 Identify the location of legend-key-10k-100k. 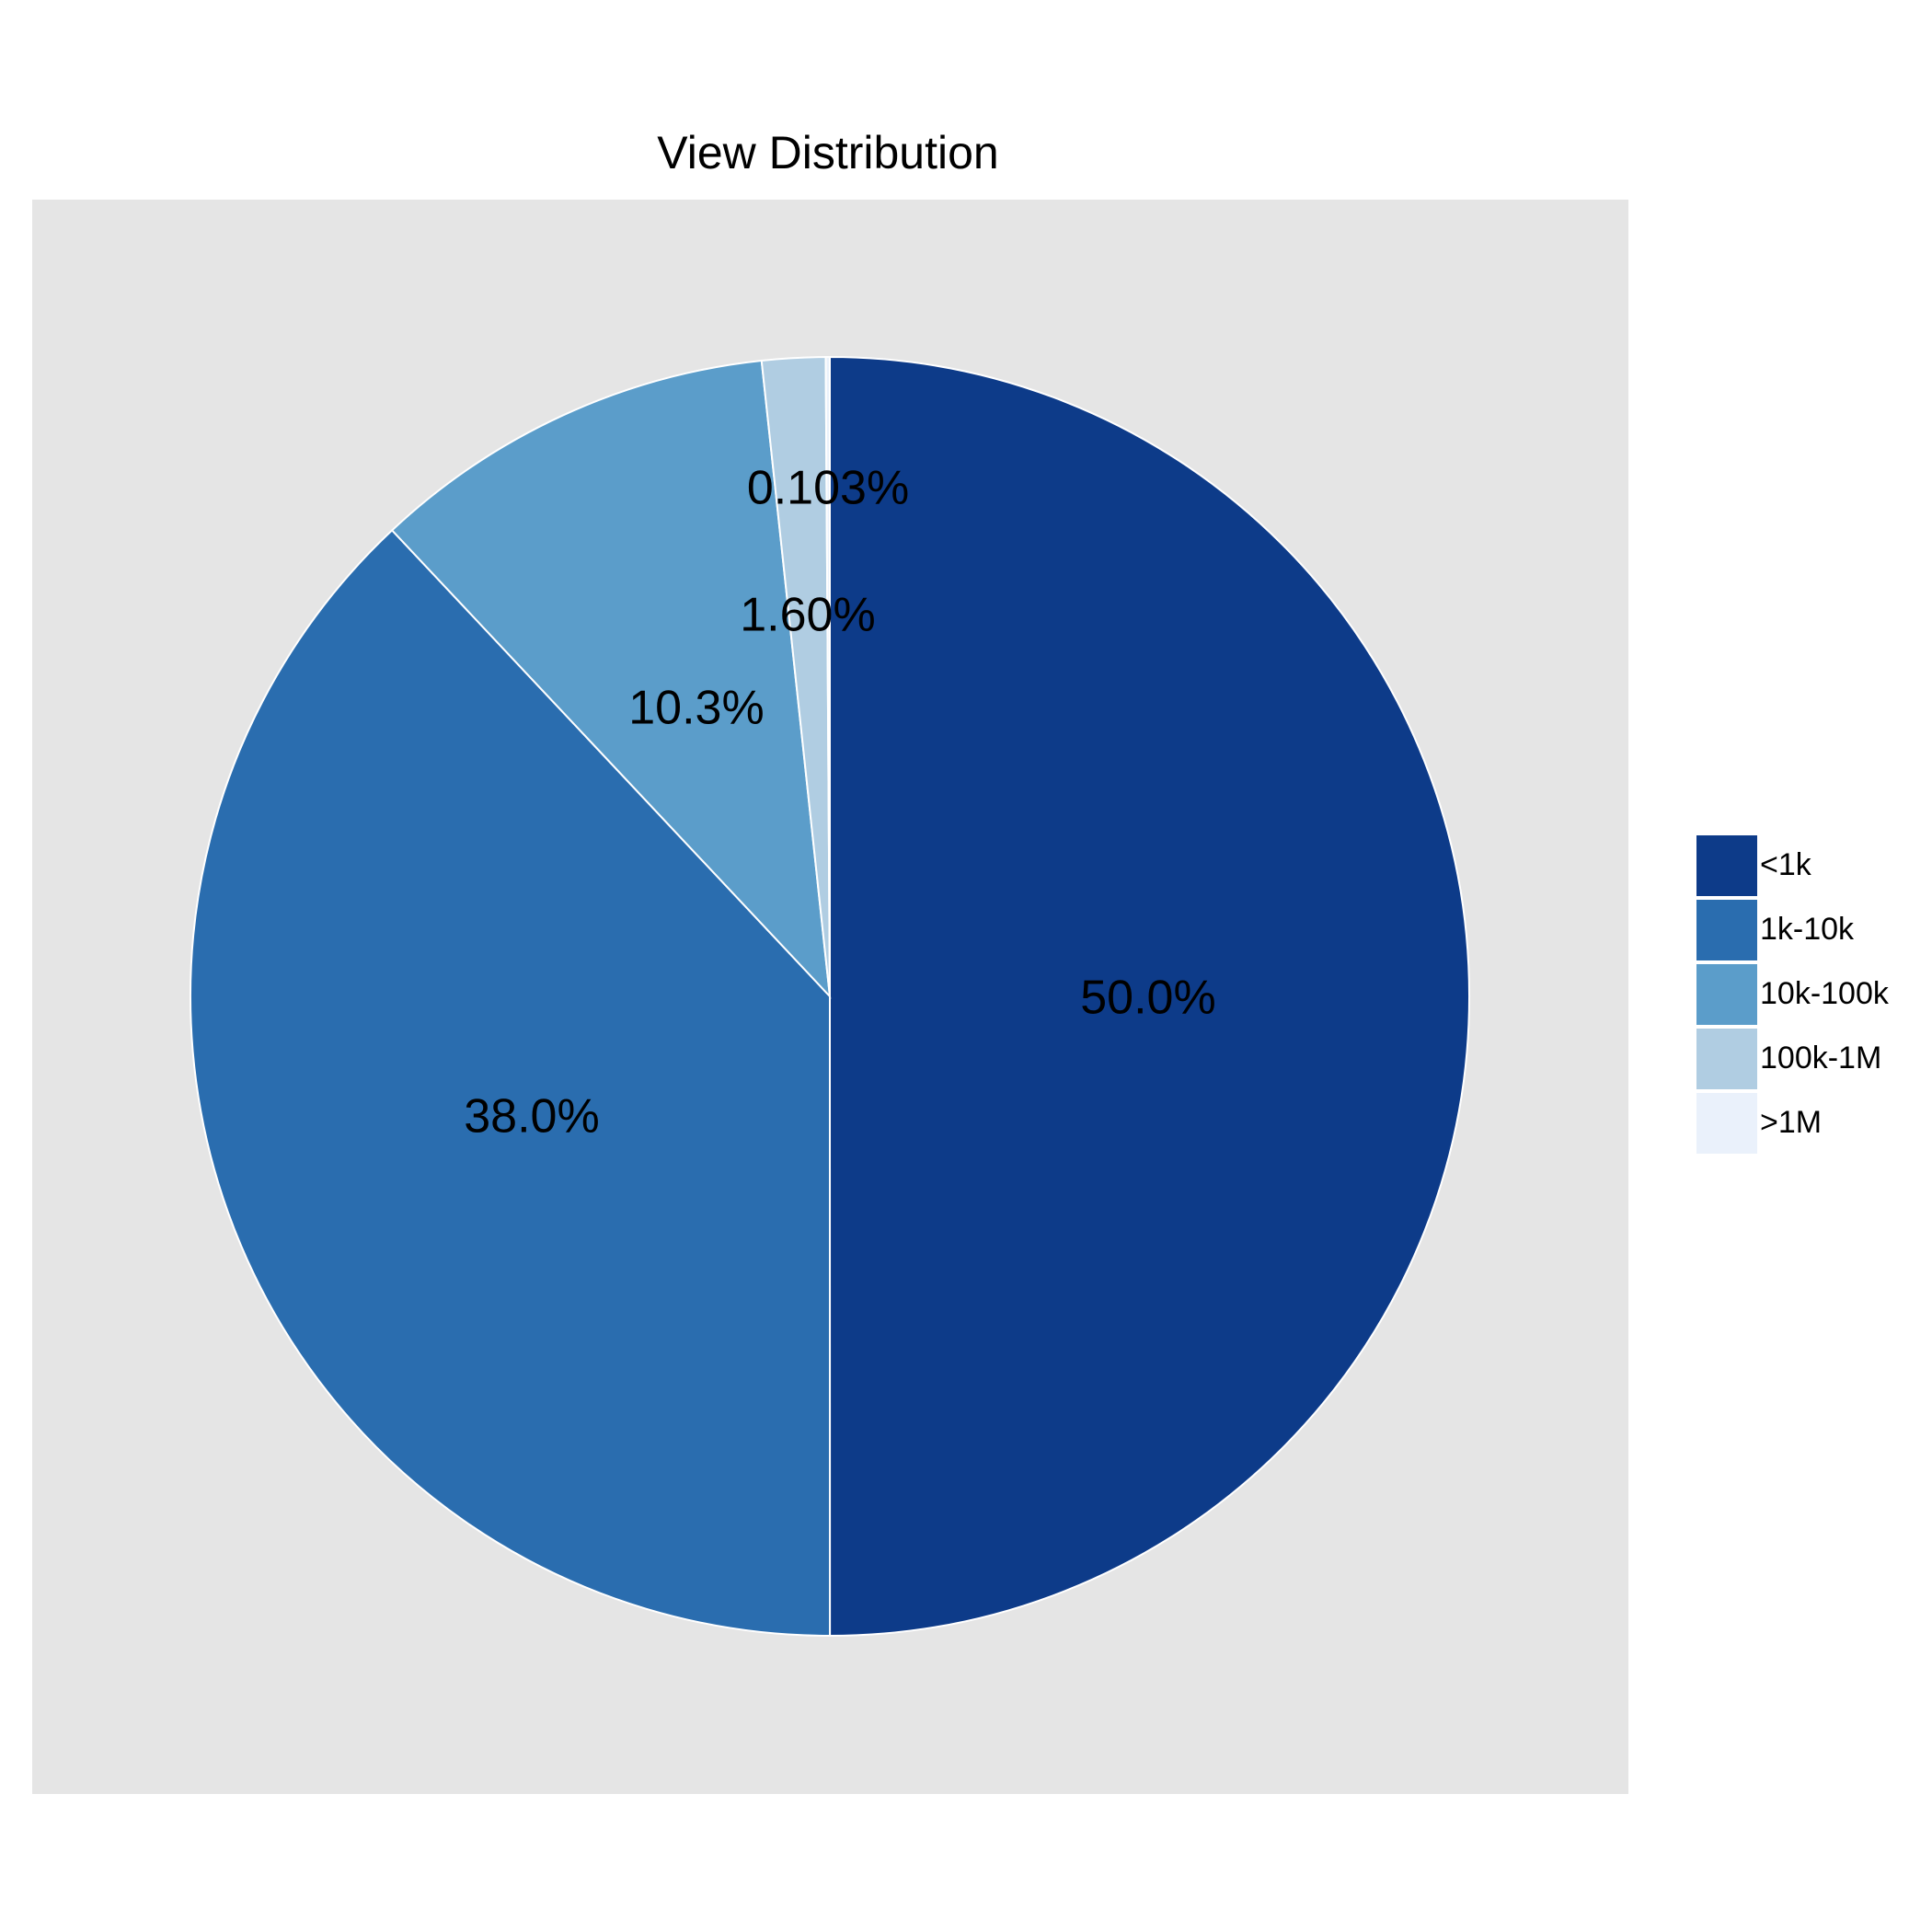
(1727, 995).